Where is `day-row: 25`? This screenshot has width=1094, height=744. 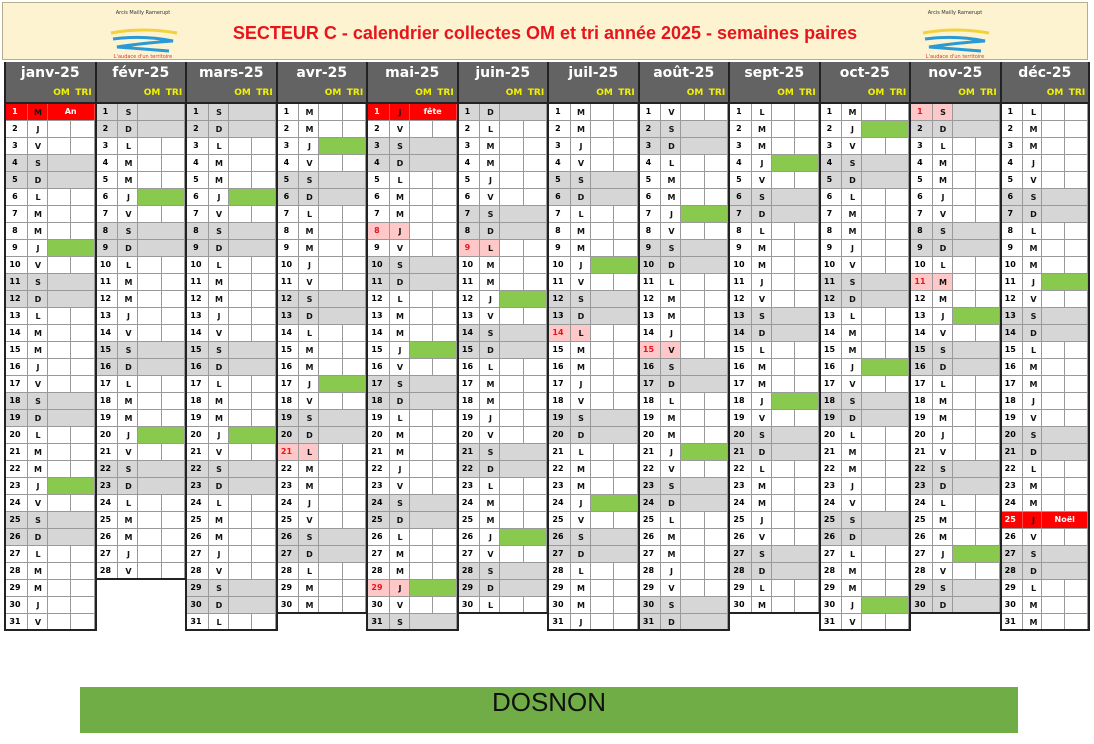 day-row: 25 is located at coordinates (683, 520).